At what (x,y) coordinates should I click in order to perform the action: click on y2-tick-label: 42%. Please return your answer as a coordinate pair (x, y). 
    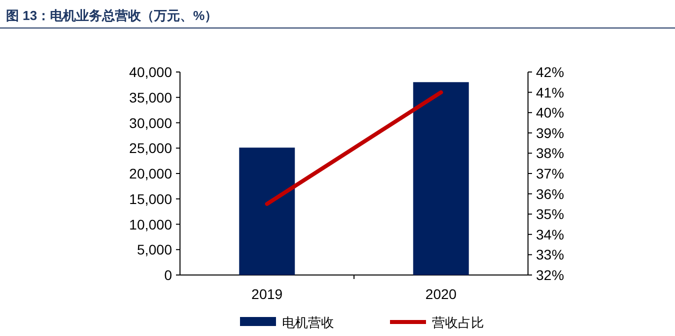
    Looking at the image, I should click on (550, 72).